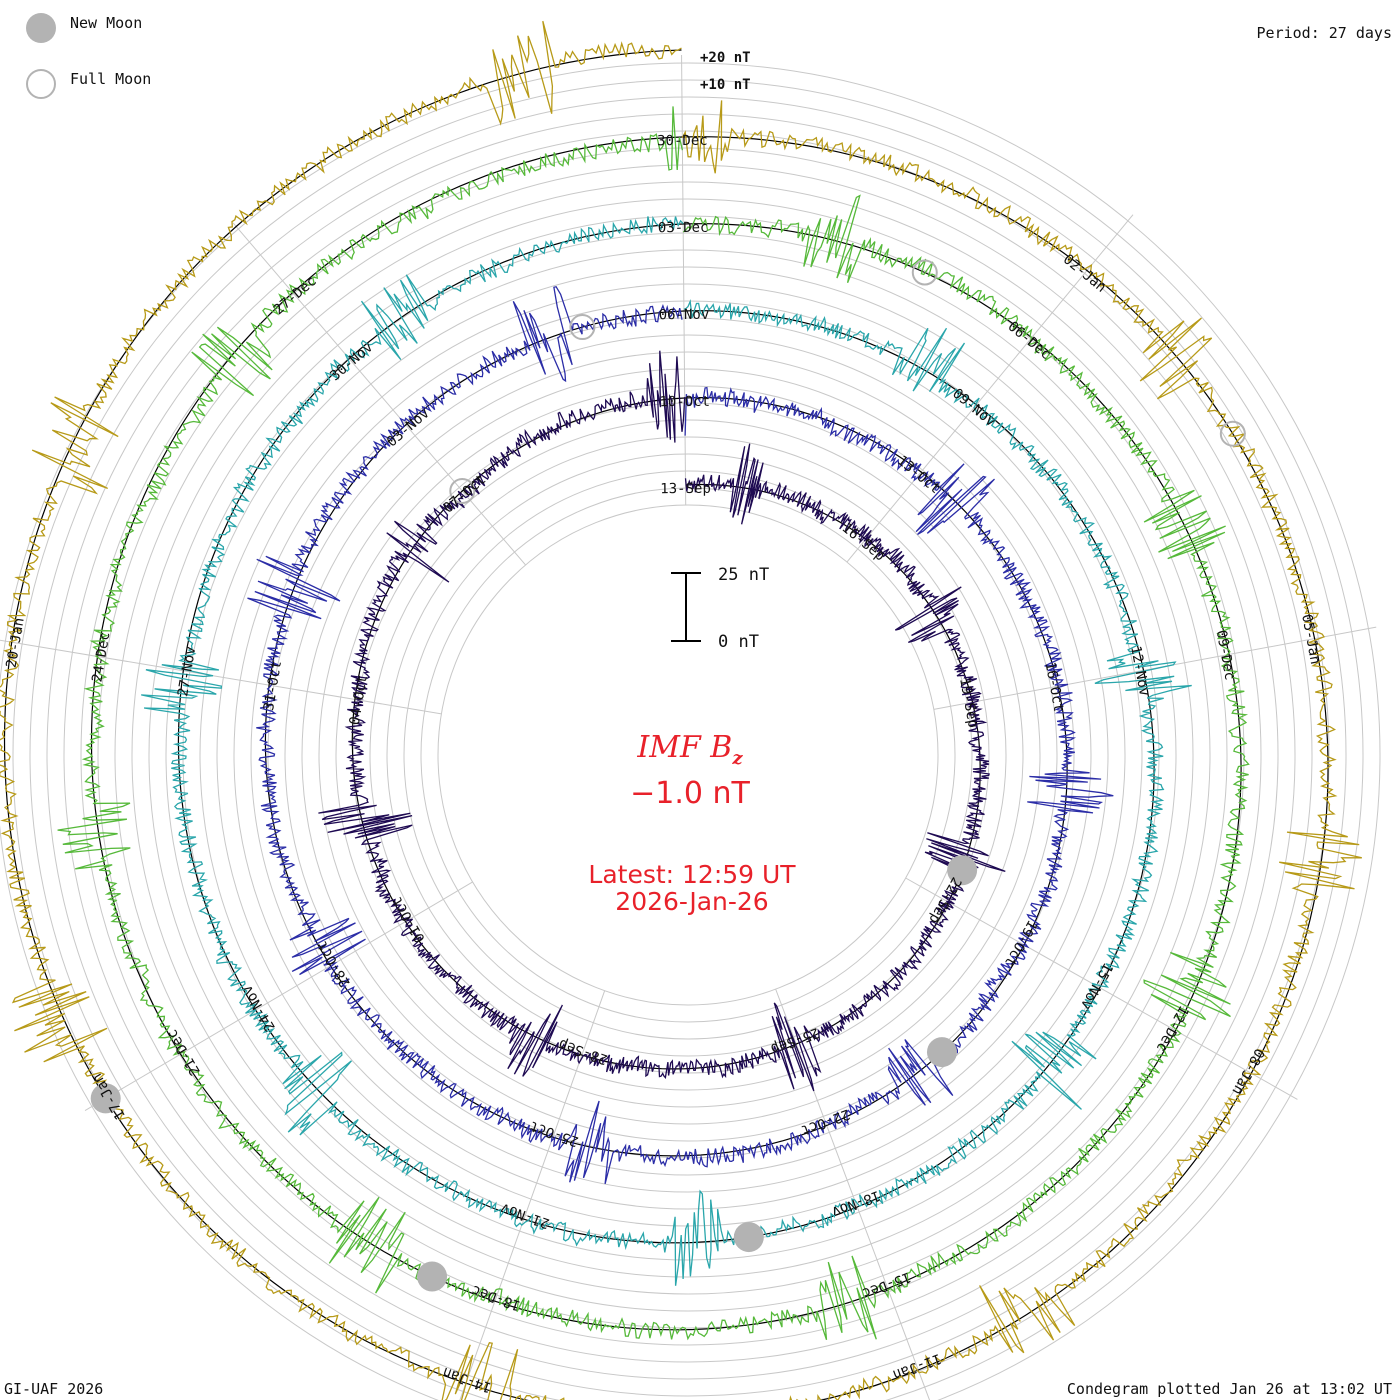 The width and height of the screenshot is (1400, 1400). What do you see at coordinates (720, 608) in the screenshot?
I see `scale-bar: 25 nT 0 nT` at bounding box center [720, 608].